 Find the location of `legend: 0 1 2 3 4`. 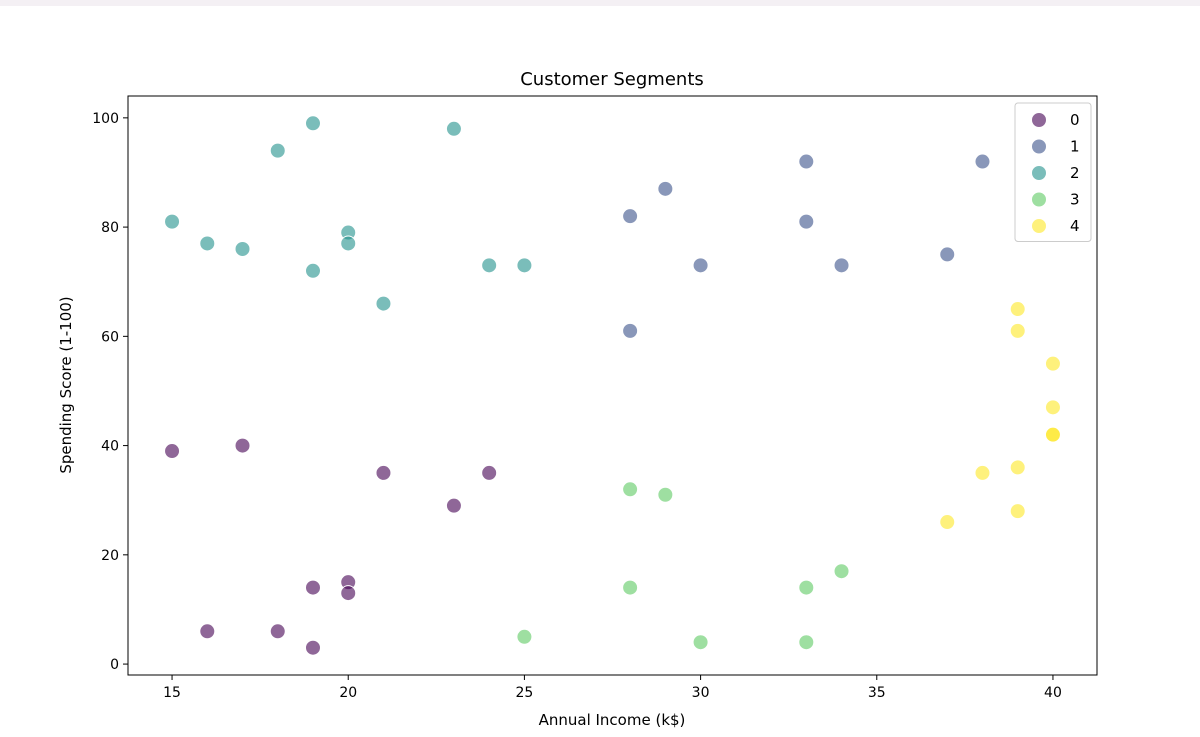

legend: 0 1 2 3 4 is located at coordinates (1053, 172).